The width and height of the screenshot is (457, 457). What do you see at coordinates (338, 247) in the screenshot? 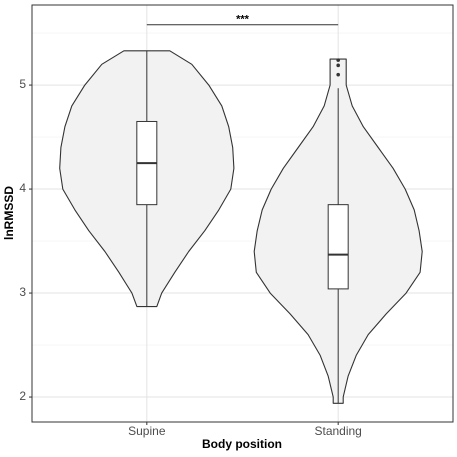
I see `box` at bounding box center [338, 247].